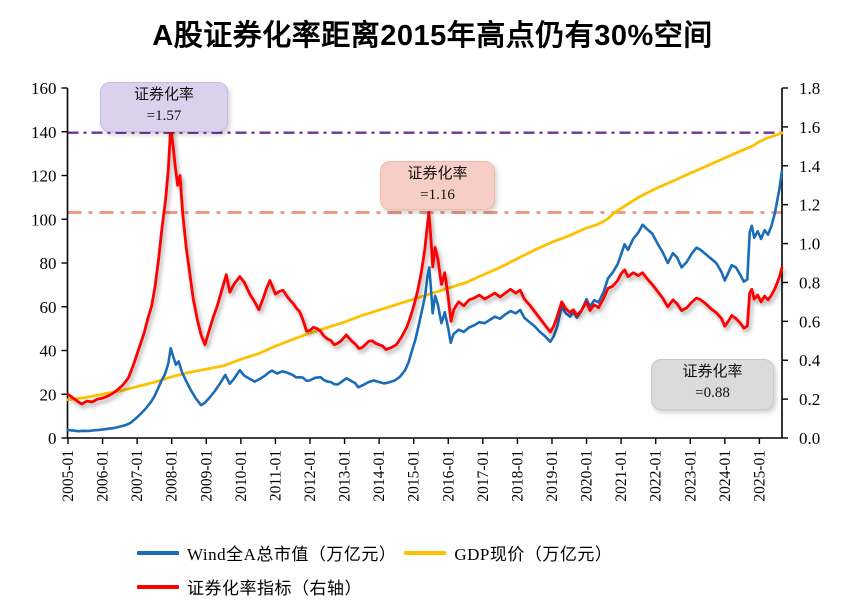  I want to click on legend-label-market-cap: Wind全A总市值（万亿元）, so click(292, 554).